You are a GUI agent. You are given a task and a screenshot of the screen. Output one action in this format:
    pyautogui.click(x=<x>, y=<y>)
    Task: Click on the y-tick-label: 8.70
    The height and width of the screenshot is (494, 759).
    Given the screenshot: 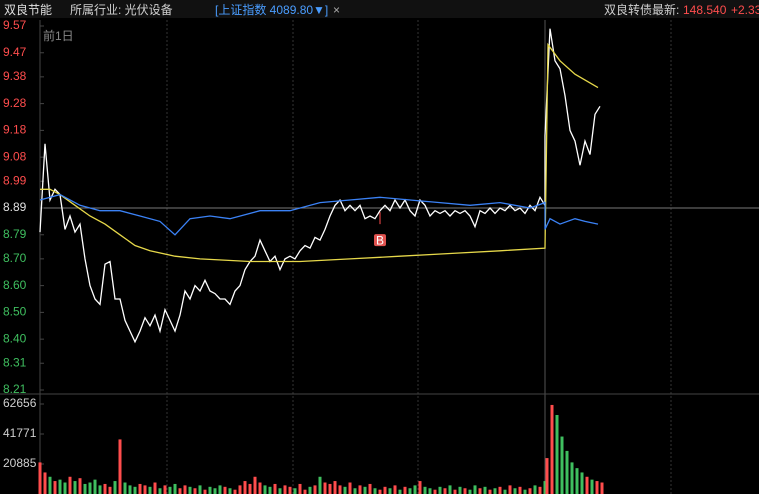 What is the action you would take?
    pyautogui.click(x=15, y=258)
    